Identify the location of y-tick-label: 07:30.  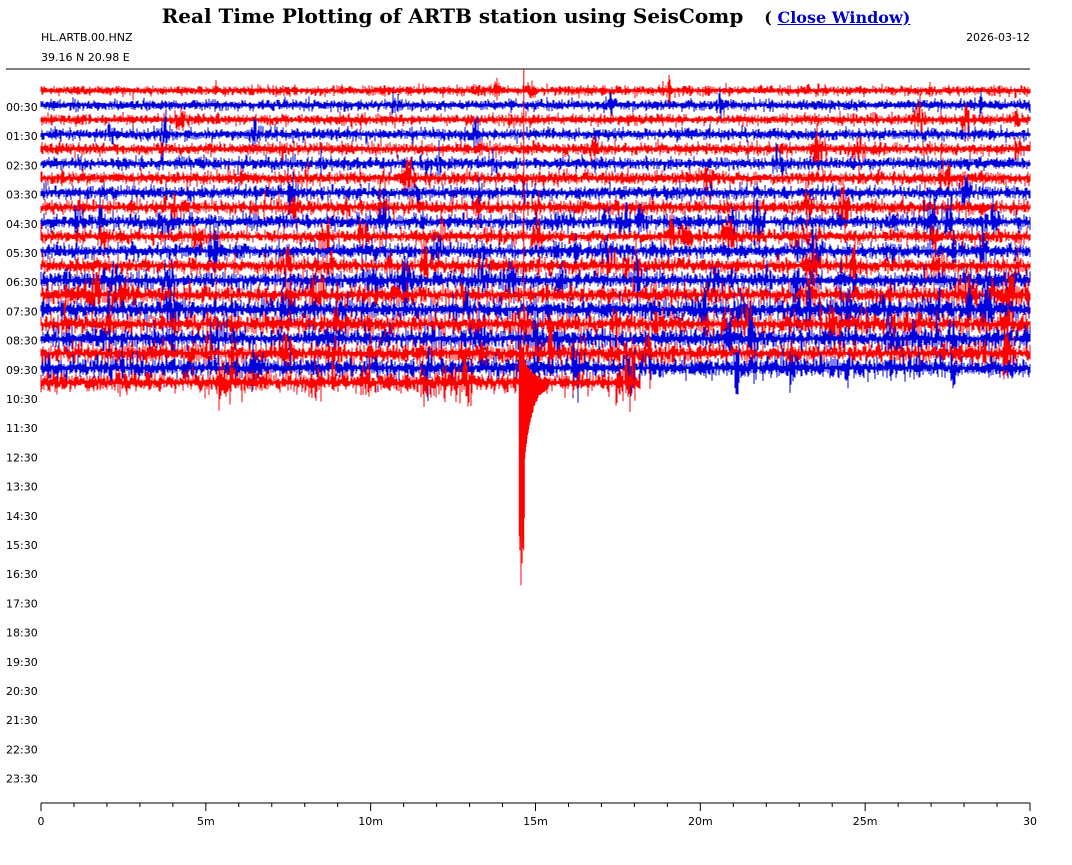
(22, 311).